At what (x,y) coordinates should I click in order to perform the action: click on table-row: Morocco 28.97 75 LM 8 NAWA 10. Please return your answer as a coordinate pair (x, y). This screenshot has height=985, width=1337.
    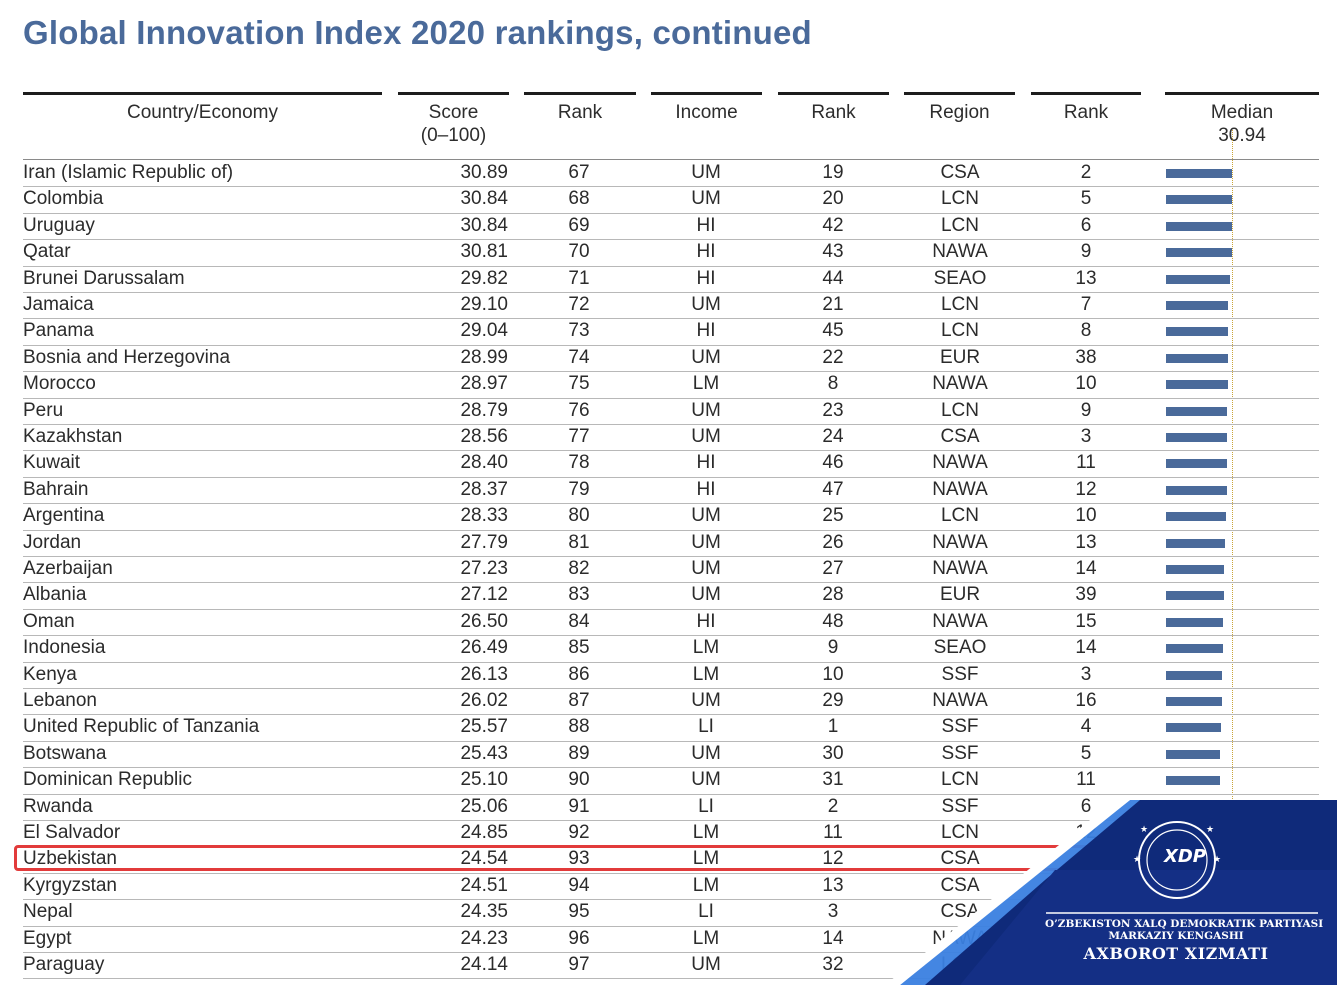
    Looking at the image, I should click on (671, 385).